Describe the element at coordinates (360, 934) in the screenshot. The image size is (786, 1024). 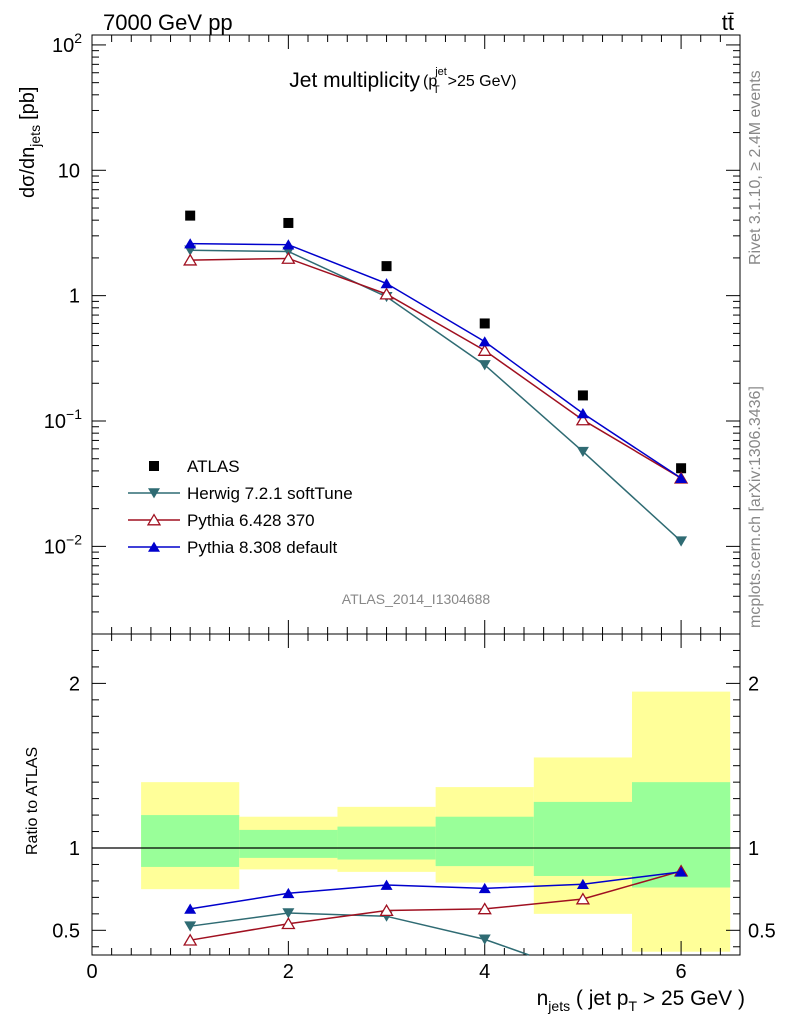
I see `ratio-line-herwig` at that location.